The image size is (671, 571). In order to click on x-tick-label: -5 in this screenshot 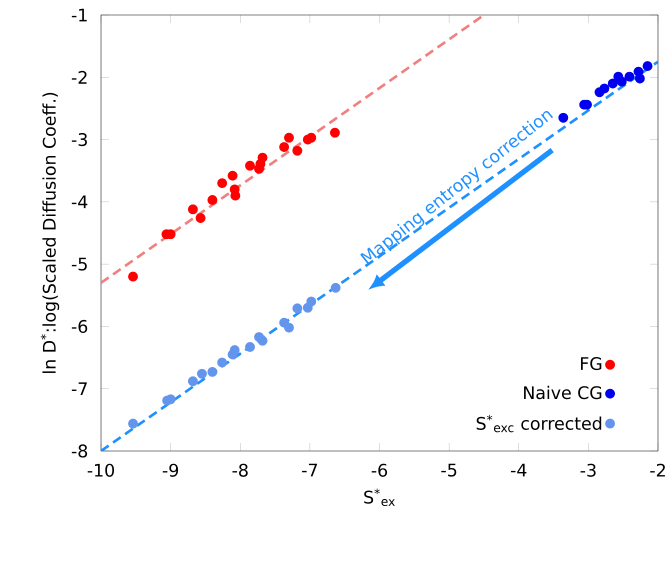, I will do `click(448, 470)`.